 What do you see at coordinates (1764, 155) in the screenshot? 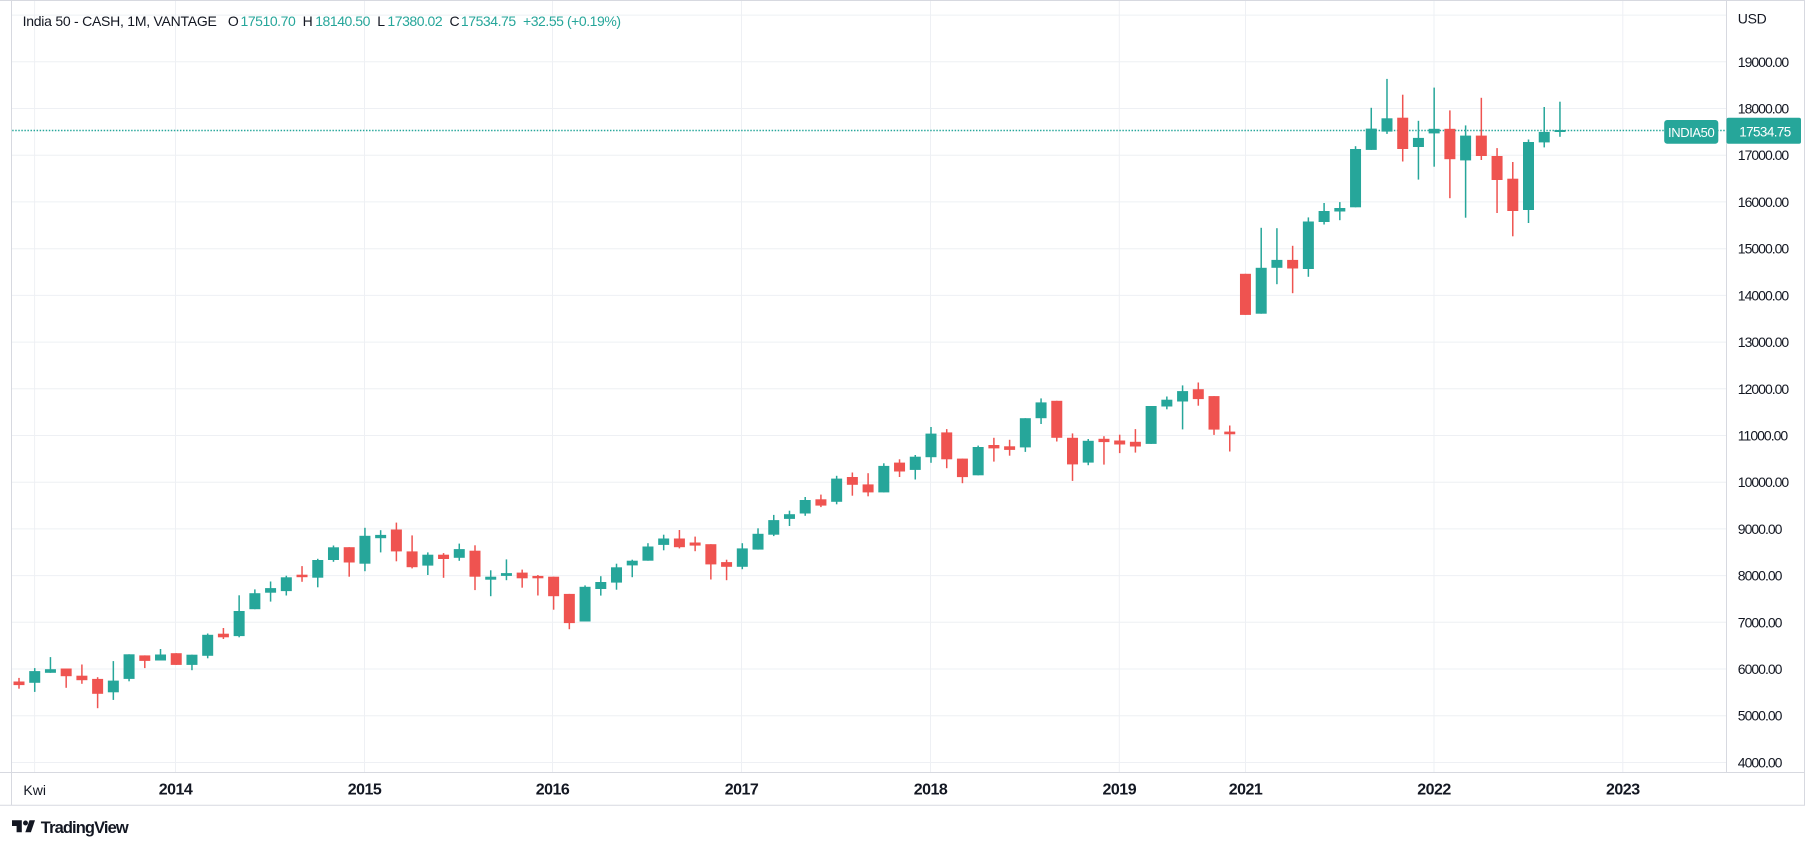
I see `svg-text: 17000.00` at bounding box center [1764, 155].